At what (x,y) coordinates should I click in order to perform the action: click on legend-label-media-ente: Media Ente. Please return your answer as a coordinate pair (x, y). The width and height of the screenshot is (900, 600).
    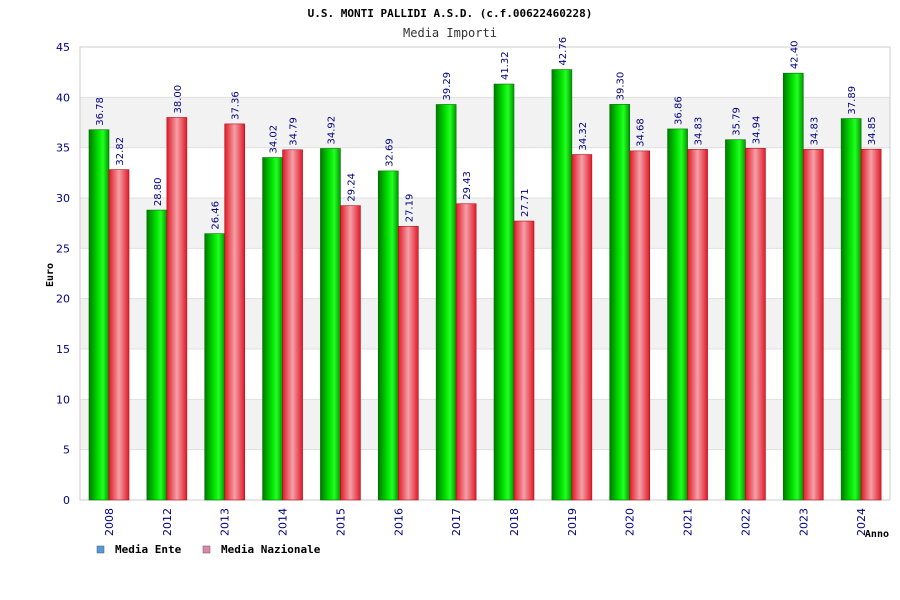
    Looking at the image, I should click on (148, 549).